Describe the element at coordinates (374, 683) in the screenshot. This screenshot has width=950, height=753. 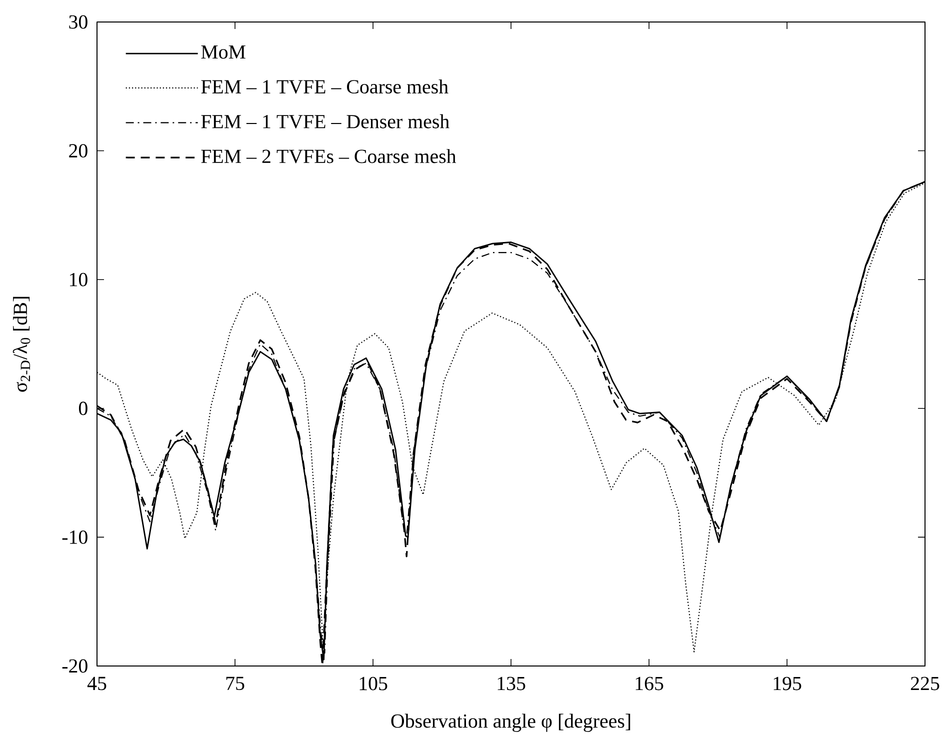
I see `x-tick-label: 105` at that location.